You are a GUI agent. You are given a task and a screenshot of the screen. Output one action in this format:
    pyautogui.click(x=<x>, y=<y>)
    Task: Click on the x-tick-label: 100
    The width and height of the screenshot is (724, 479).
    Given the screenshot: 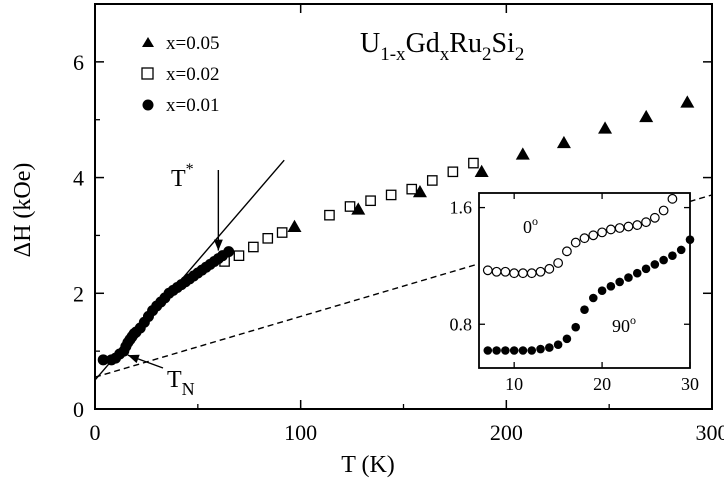 What is the action you would take?
    pyautogui.click(x=300, y=432)
    